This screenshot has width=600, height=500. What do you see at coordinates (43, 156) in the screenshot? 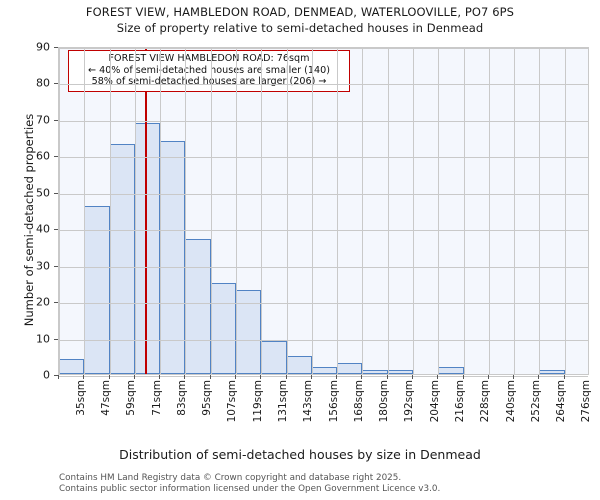
I see `y-axis-tick-label: 60` at bounding box center [43, 156].